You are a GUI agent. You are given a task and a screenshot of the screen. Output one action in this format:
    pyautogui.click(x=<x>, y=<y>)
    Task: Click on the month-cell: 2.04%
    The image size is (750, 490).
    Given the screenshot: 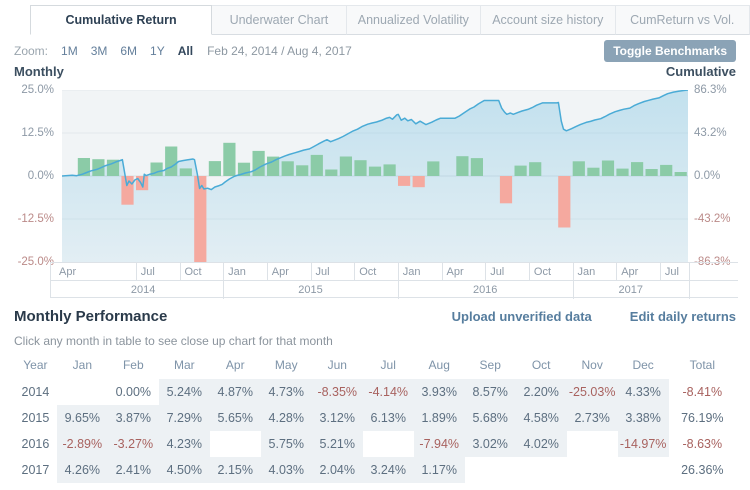 What is the action you would take?
    pyautogui.click(x=337, y=470)
    